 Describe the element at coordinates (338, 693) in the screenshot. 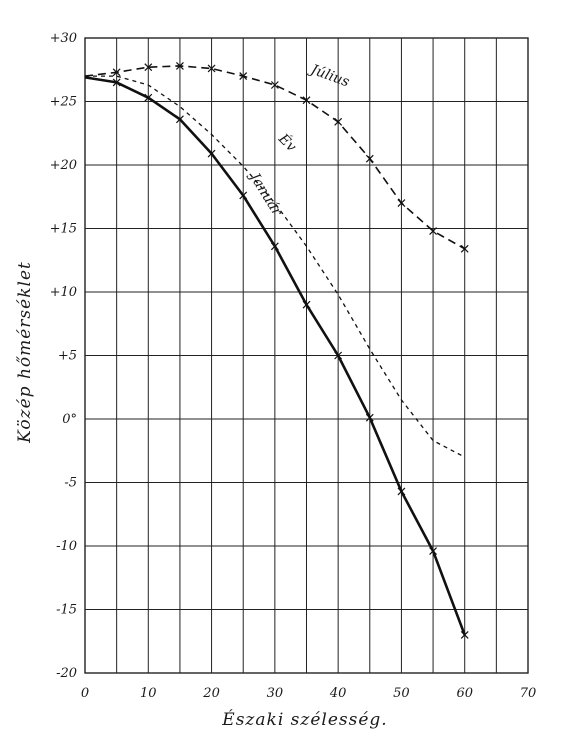

I see `x-tick-label: 40` at that location.